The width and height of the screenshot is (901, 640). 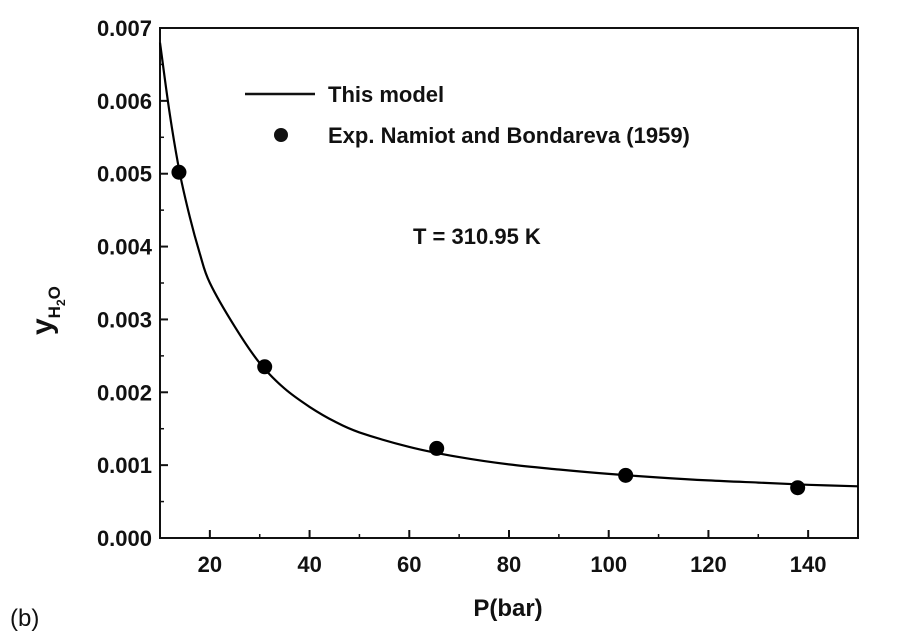 I want to click on legend-label-model: This model, so click(x=386, y=94).